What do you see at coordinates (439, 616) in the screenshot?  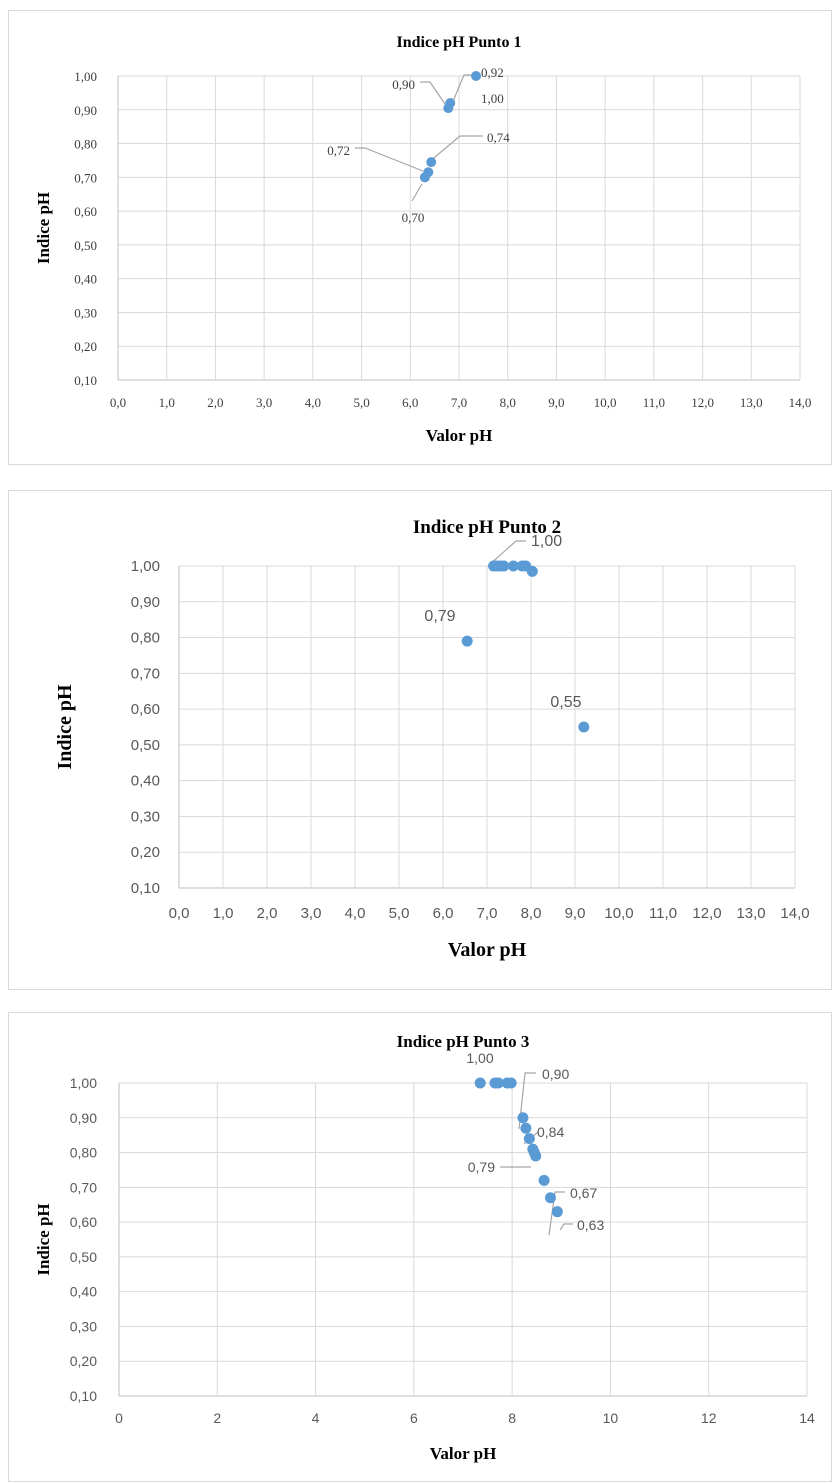 I see `data-label: 0,79` at bounding box center [439, 616].